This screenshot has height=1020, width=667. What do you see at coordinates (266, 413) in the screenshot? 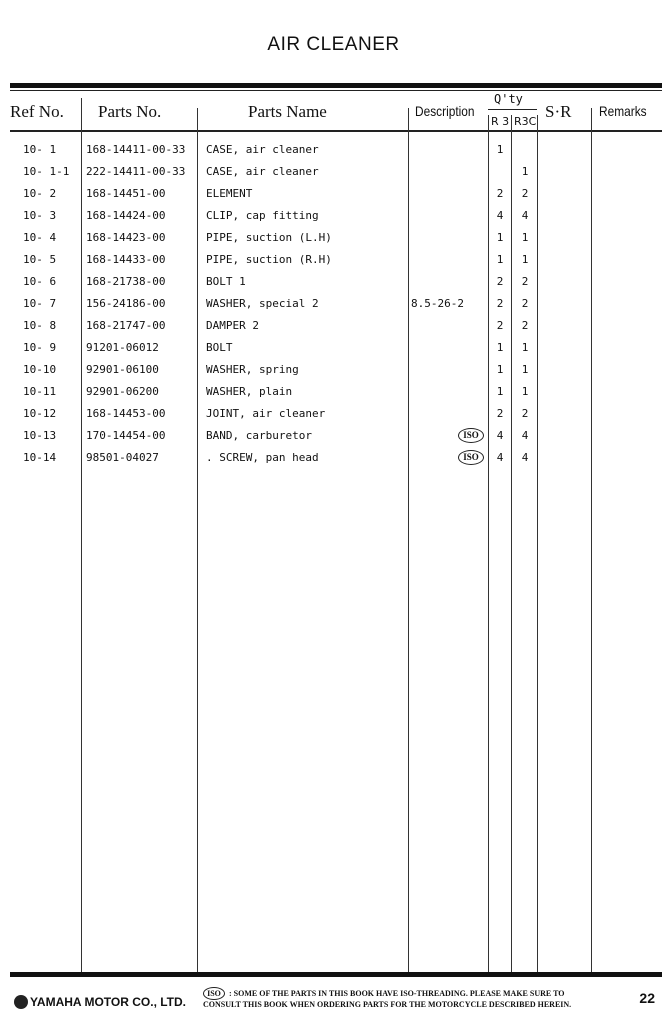
I see `parts-name: JOINT, air cleaner` at bounding box center [266, 413].